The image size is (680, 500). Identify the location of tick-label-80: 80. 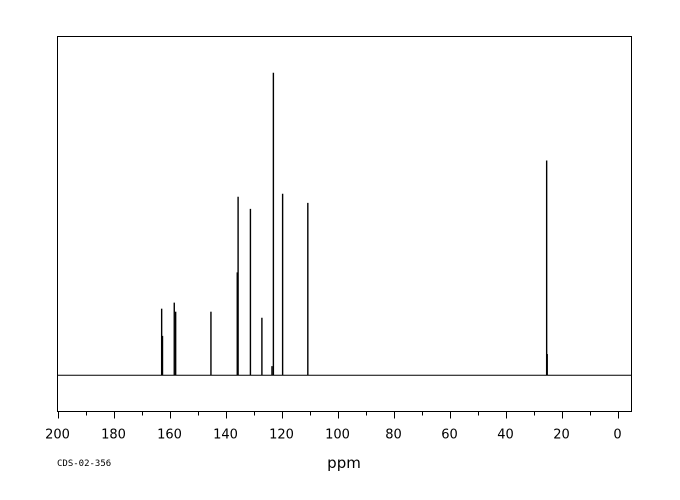
(393, 435).